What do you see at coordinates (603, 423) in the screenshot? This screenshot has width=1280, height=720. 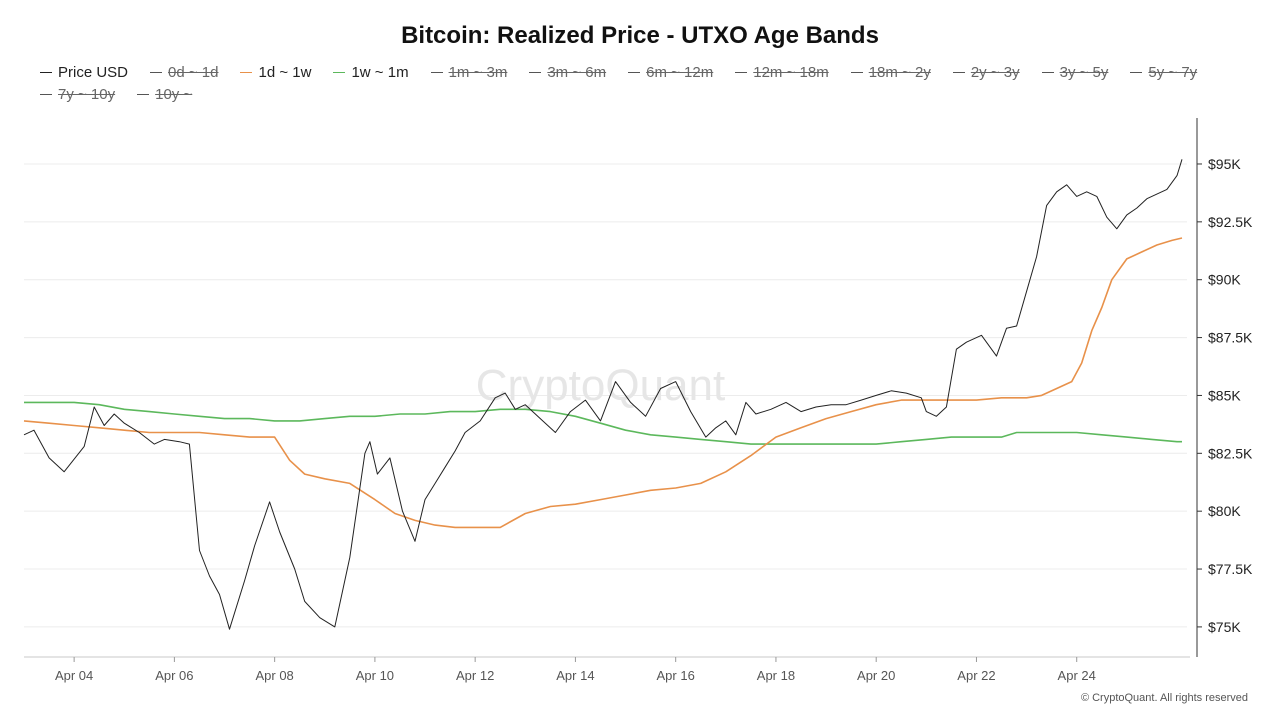 I see `series-line` at bounding box center [603, 423].